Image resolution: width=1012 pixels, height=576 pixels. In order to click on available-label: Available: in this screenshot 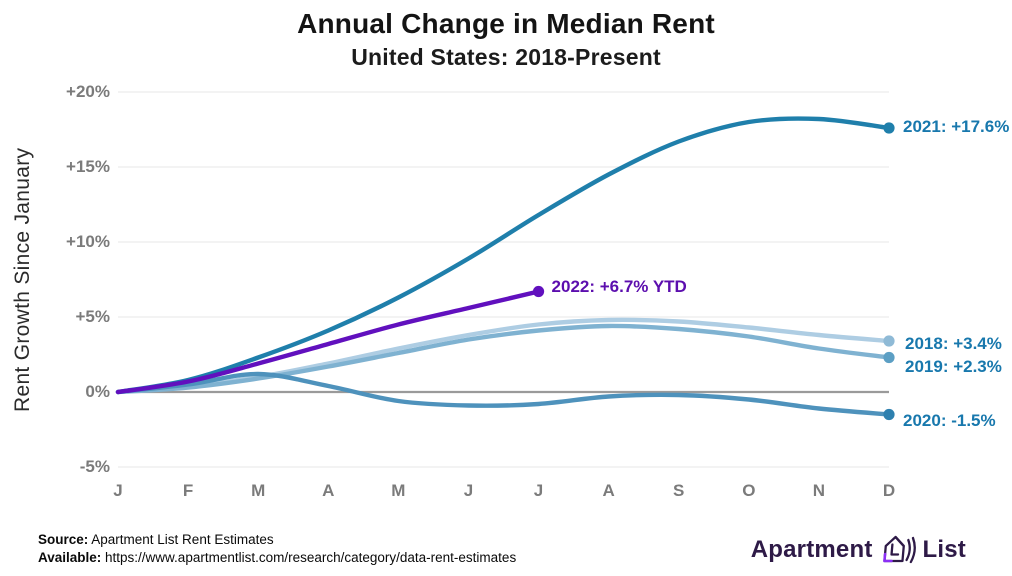, I will do `click(70, 557)`.